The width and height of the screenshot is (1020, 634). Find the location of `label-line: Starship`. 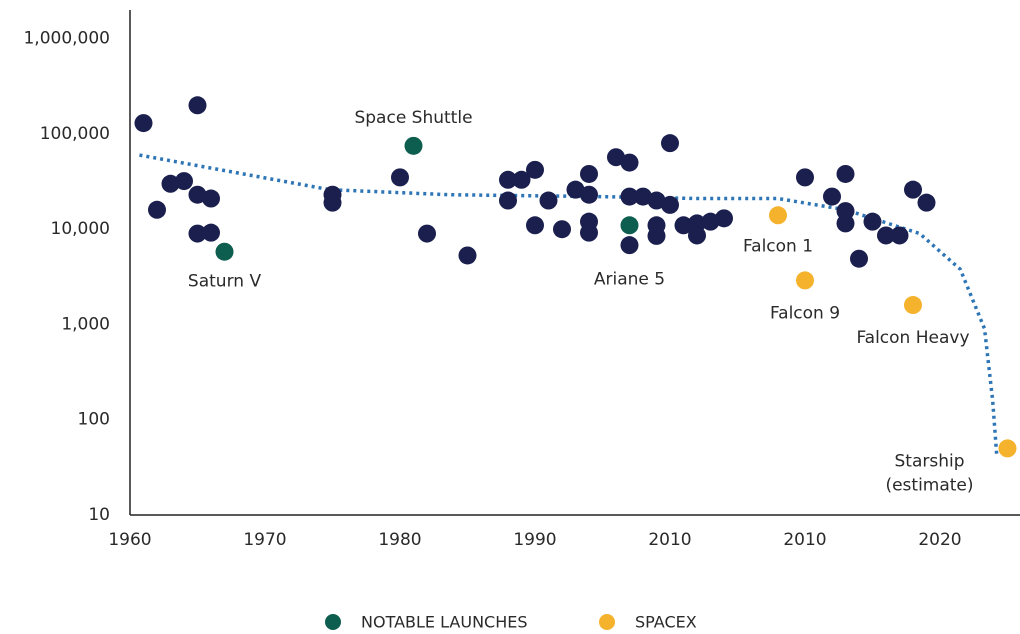

label-line: Starship is located at coordinates (929, 461).